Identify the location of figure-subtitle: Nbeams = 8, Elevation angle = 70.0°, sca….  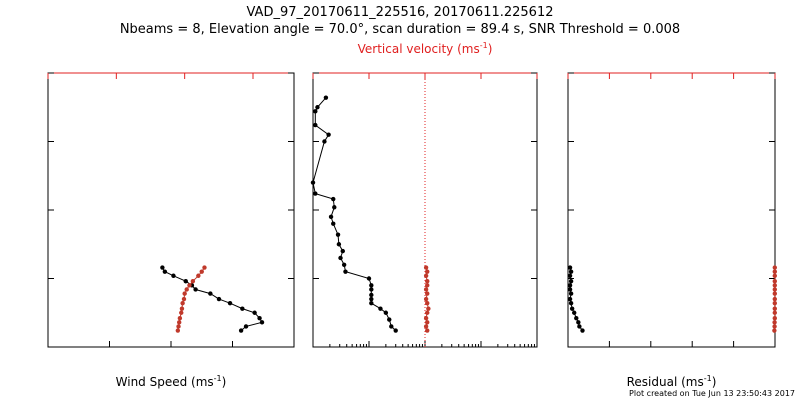
(400, 29).